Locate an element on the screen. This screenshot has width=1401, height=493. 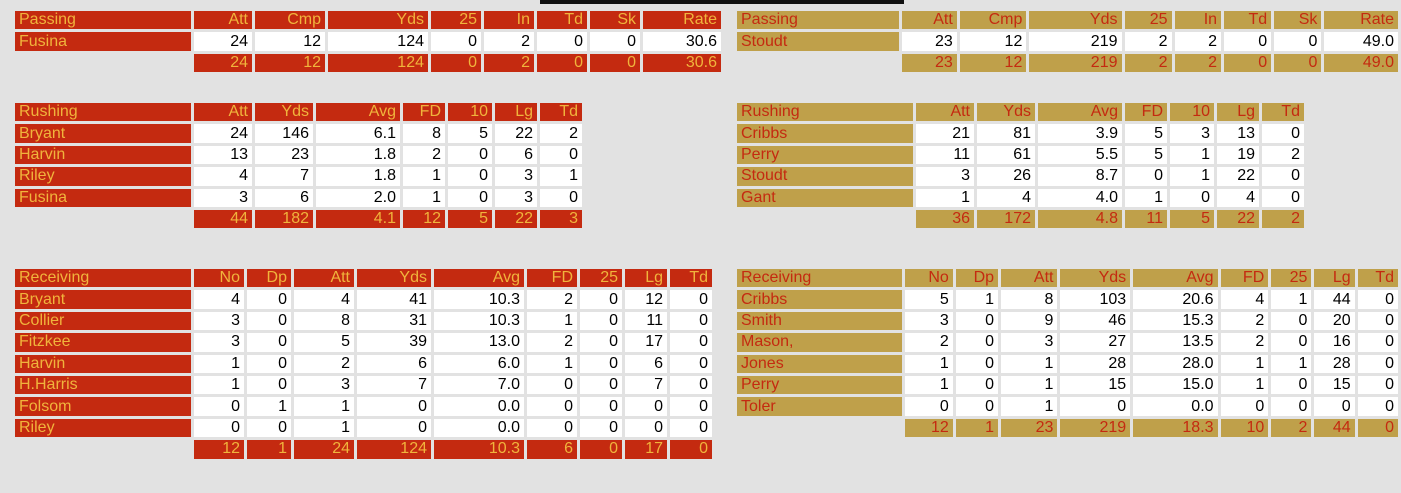
stat-cell: 27 is located at coordinates (1095, 342).